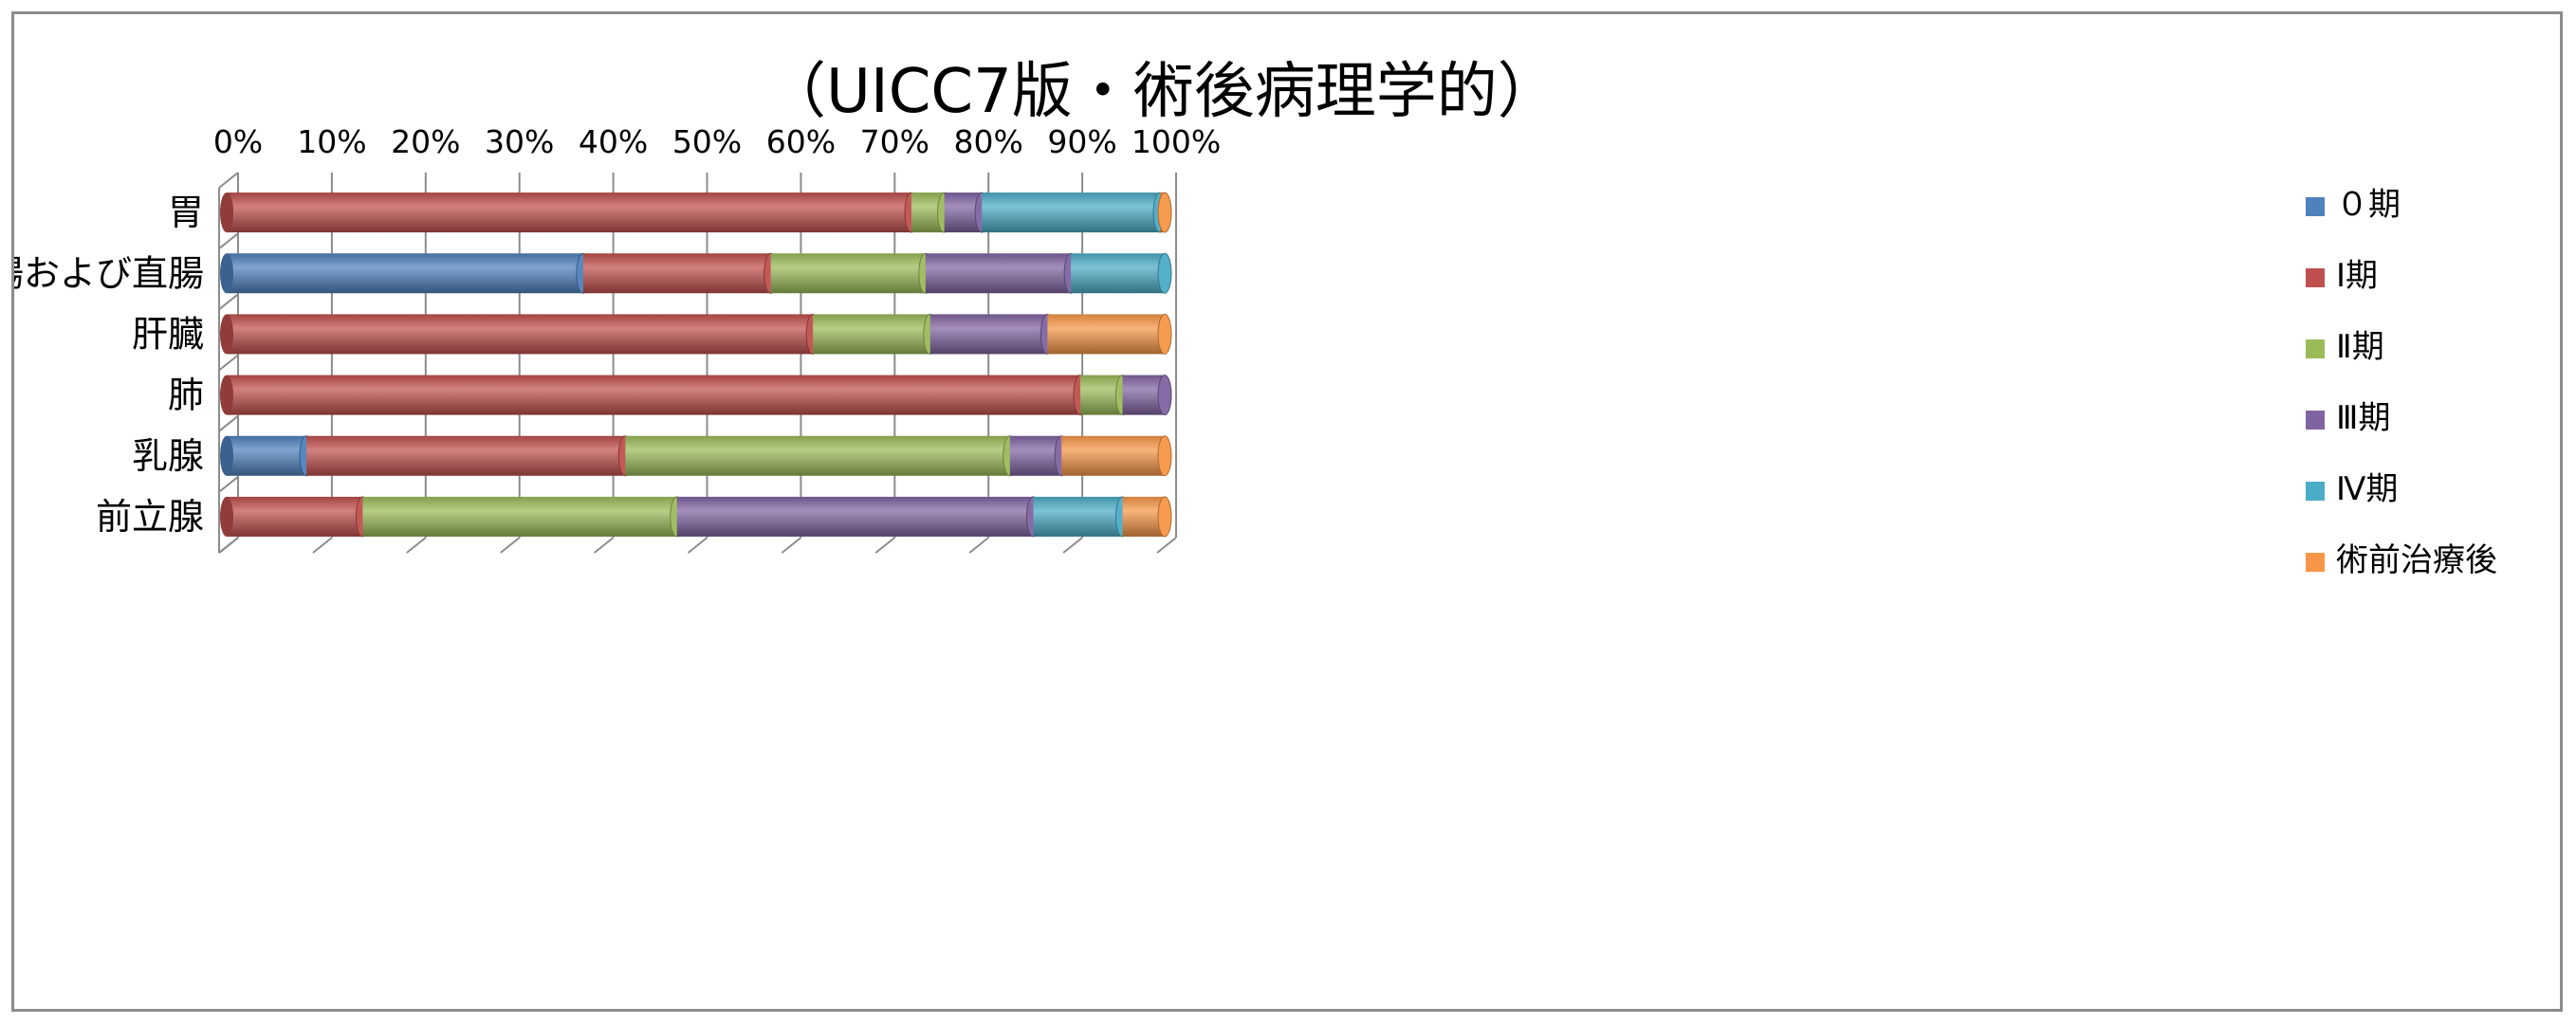 This screenshot has width=2576, height=1025. Describe the element at coordinates (1161, 92) in the screenshot. I see `chart-title: （UICC7版・術後病理学的）` at that location.